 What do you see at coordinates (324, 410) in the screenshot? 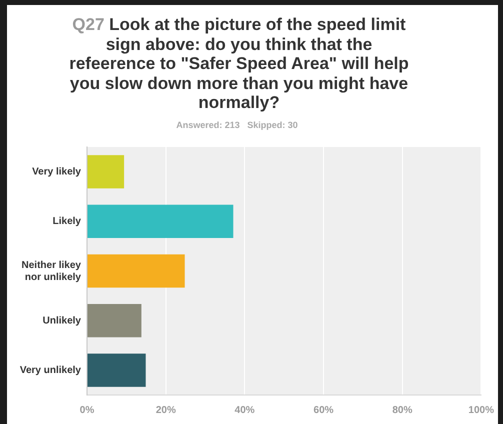
I see `x-tick-label: 60%` at bounding box center [324, 410].